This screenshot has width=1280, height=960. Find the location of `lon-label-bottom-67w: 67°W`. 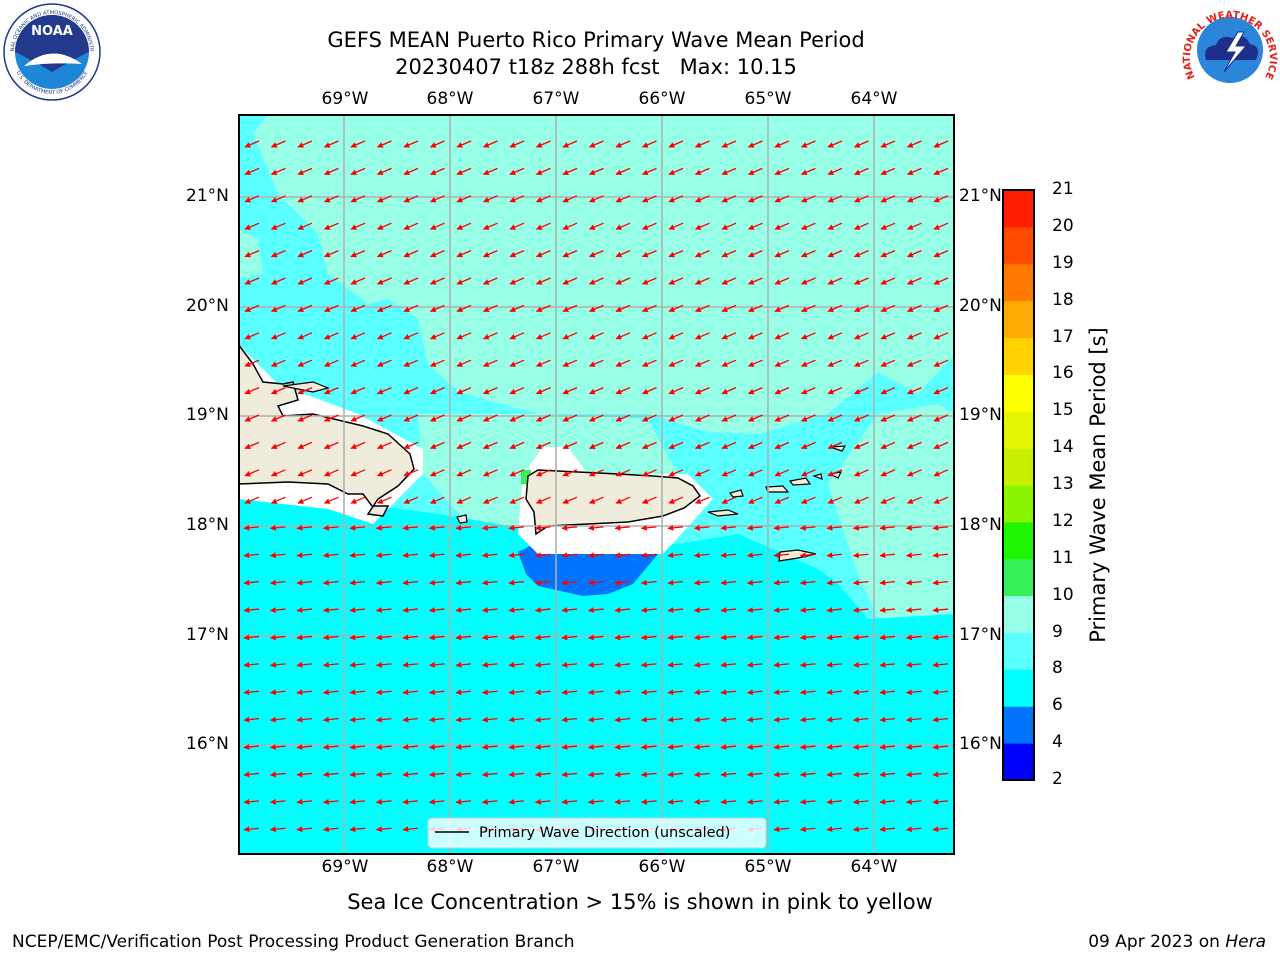

lon-label-bottom-67w: 67°W is located at coordinates (556, 867).